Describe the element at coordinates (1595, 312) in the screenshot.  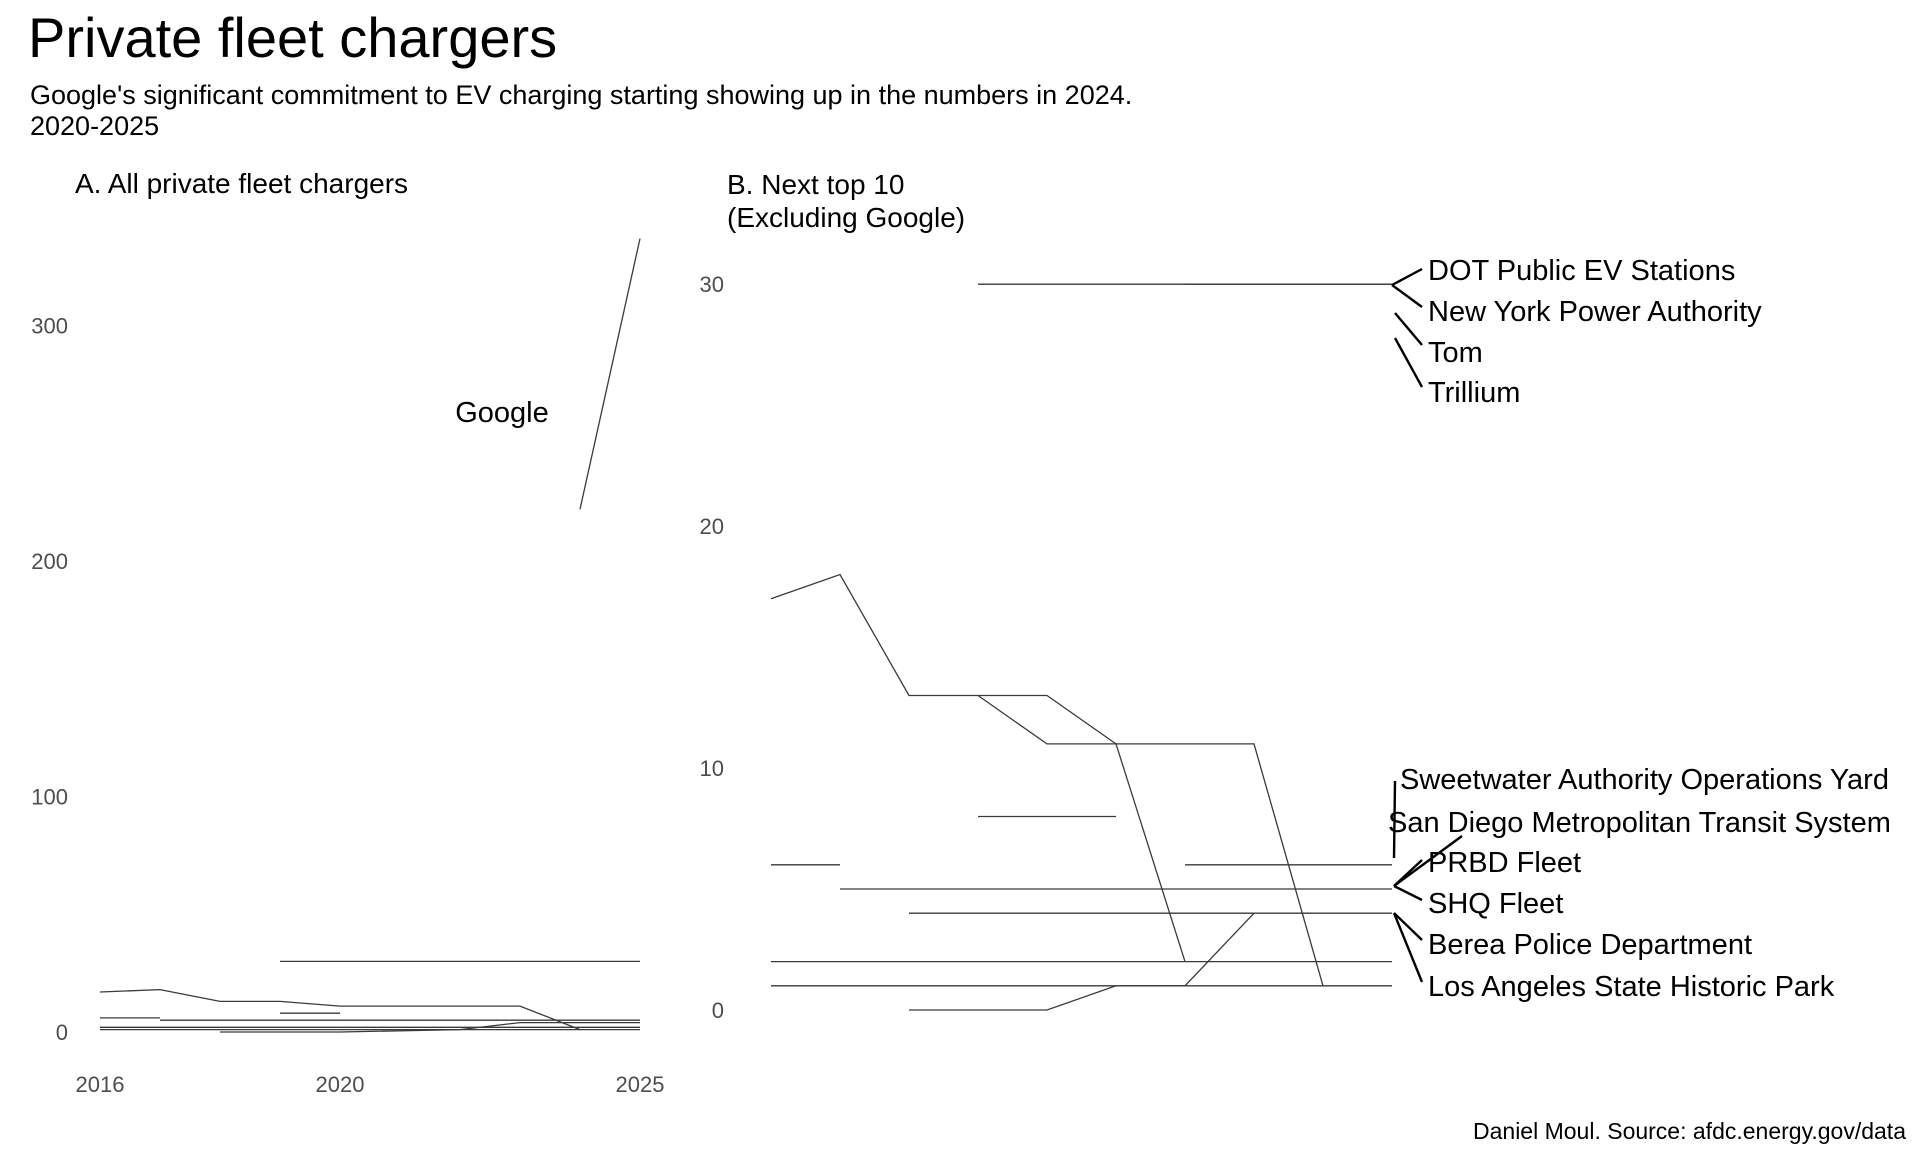
I see `series-label-new-york-power-authority: New York Power Authority` at that location.